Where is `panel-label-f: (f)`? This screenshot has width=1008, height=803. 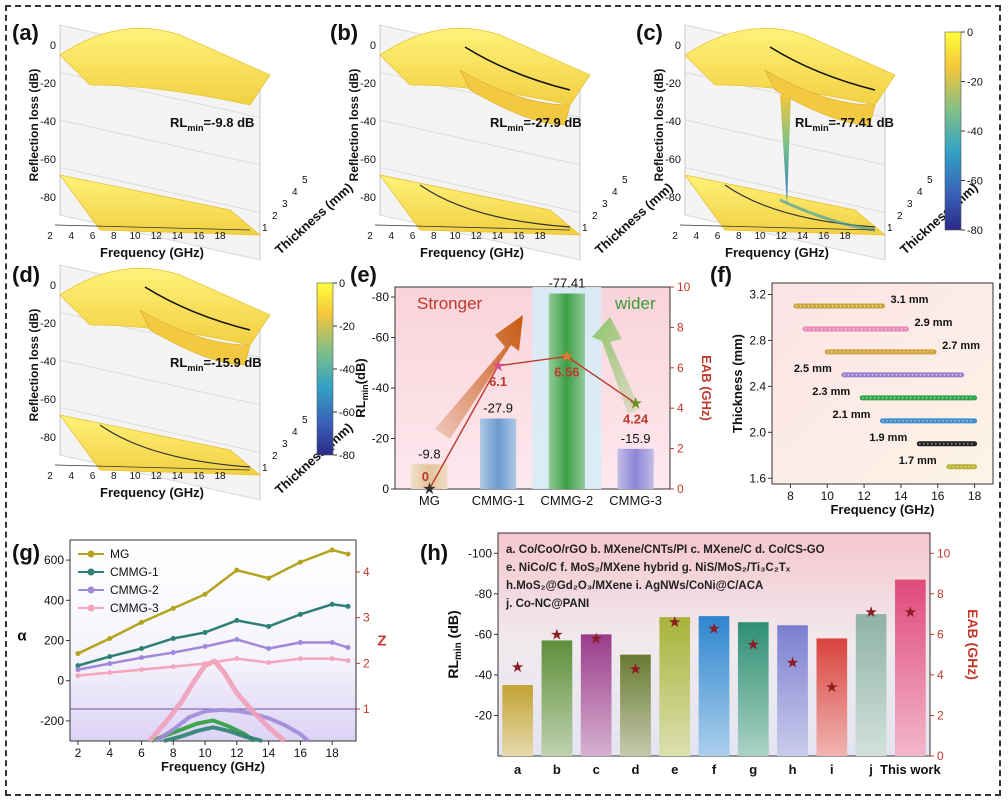
panel-label-f: (f) is located at coordinates (721, 274).